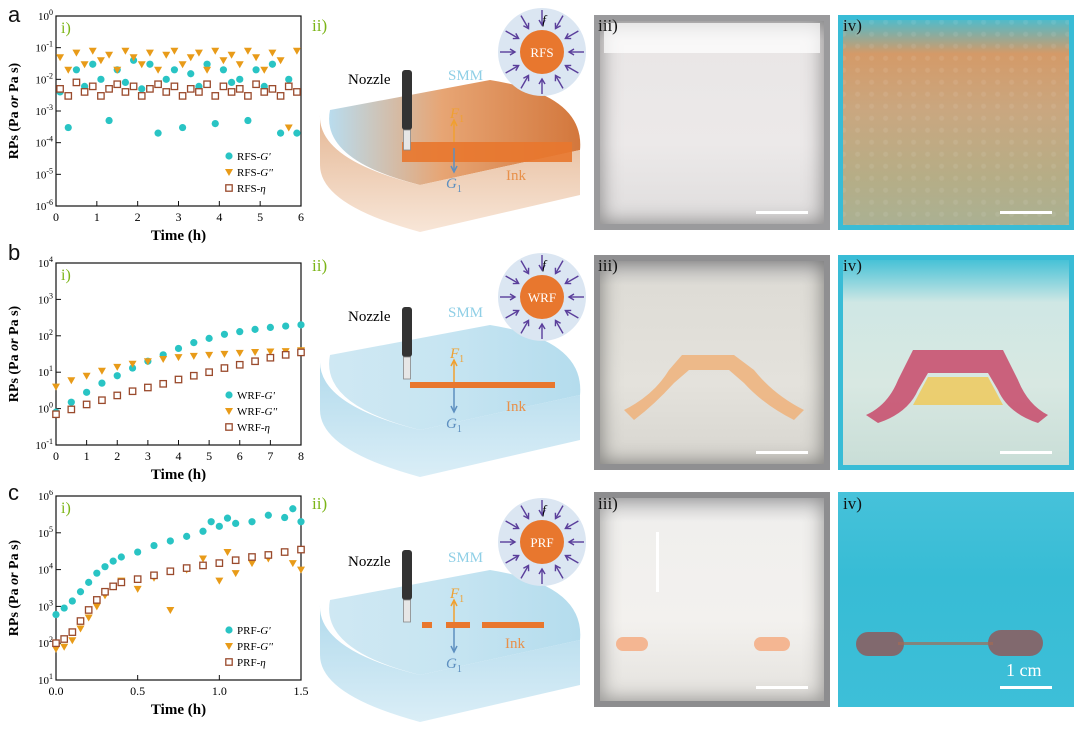 The height and width of the screenshot is (740, 1080). What do you see at coordinates (56, 456) in the screenshot?
I see `x-tick-label: 0` at bounding box center [56, 456].